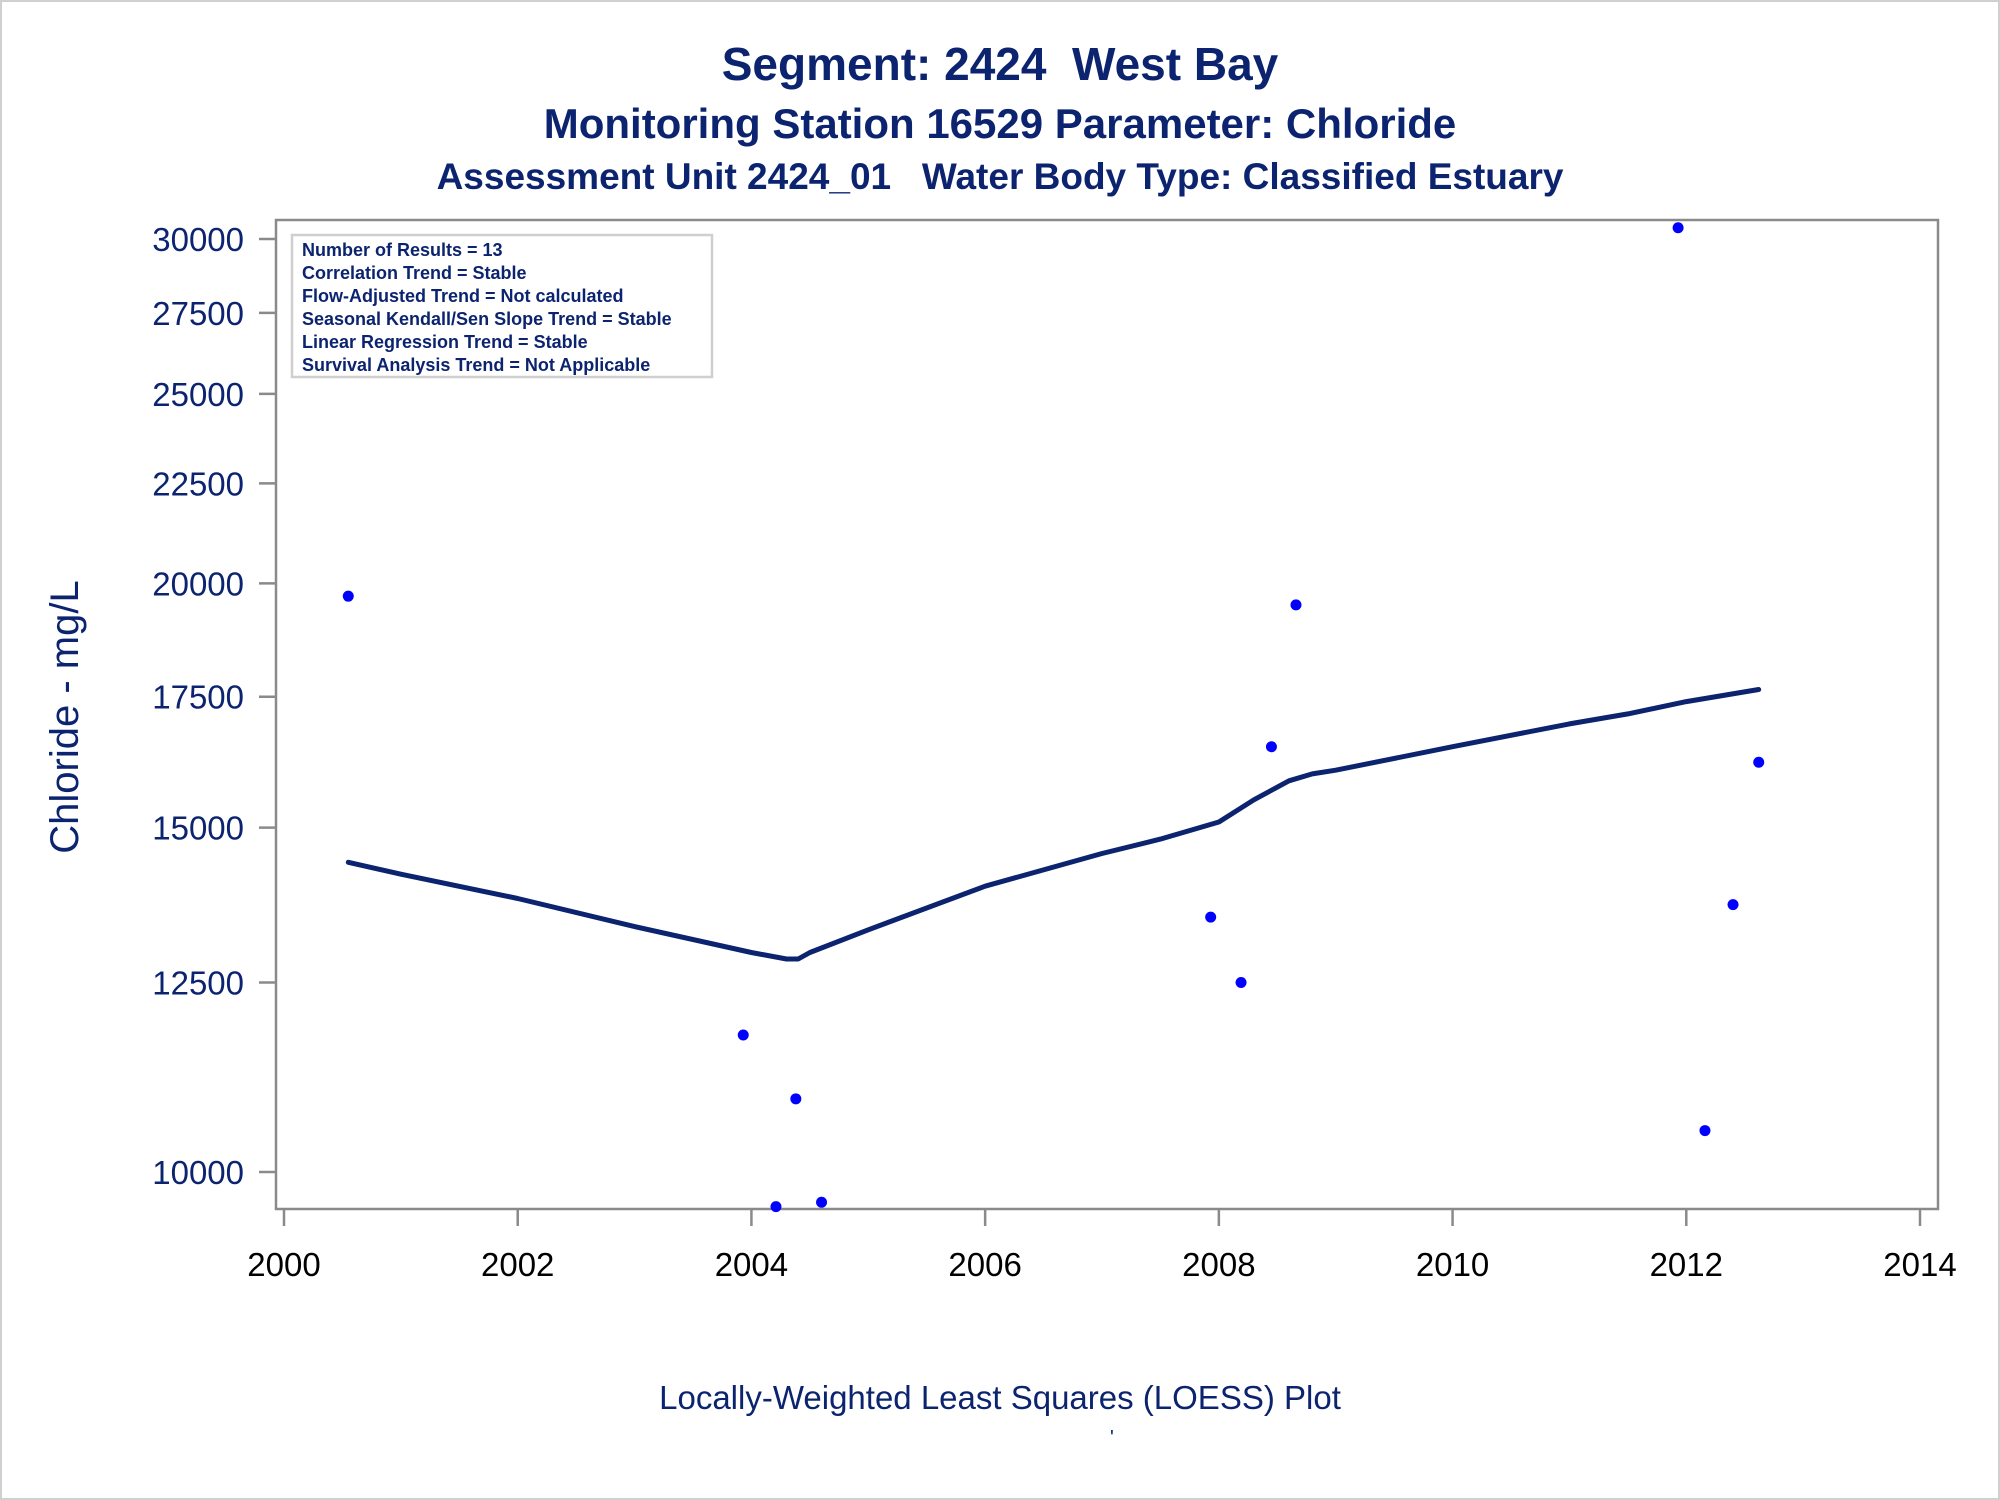 This screenshot has height=1500, width=2000. I want to click on loess-line-layer, so click(1053, 824).